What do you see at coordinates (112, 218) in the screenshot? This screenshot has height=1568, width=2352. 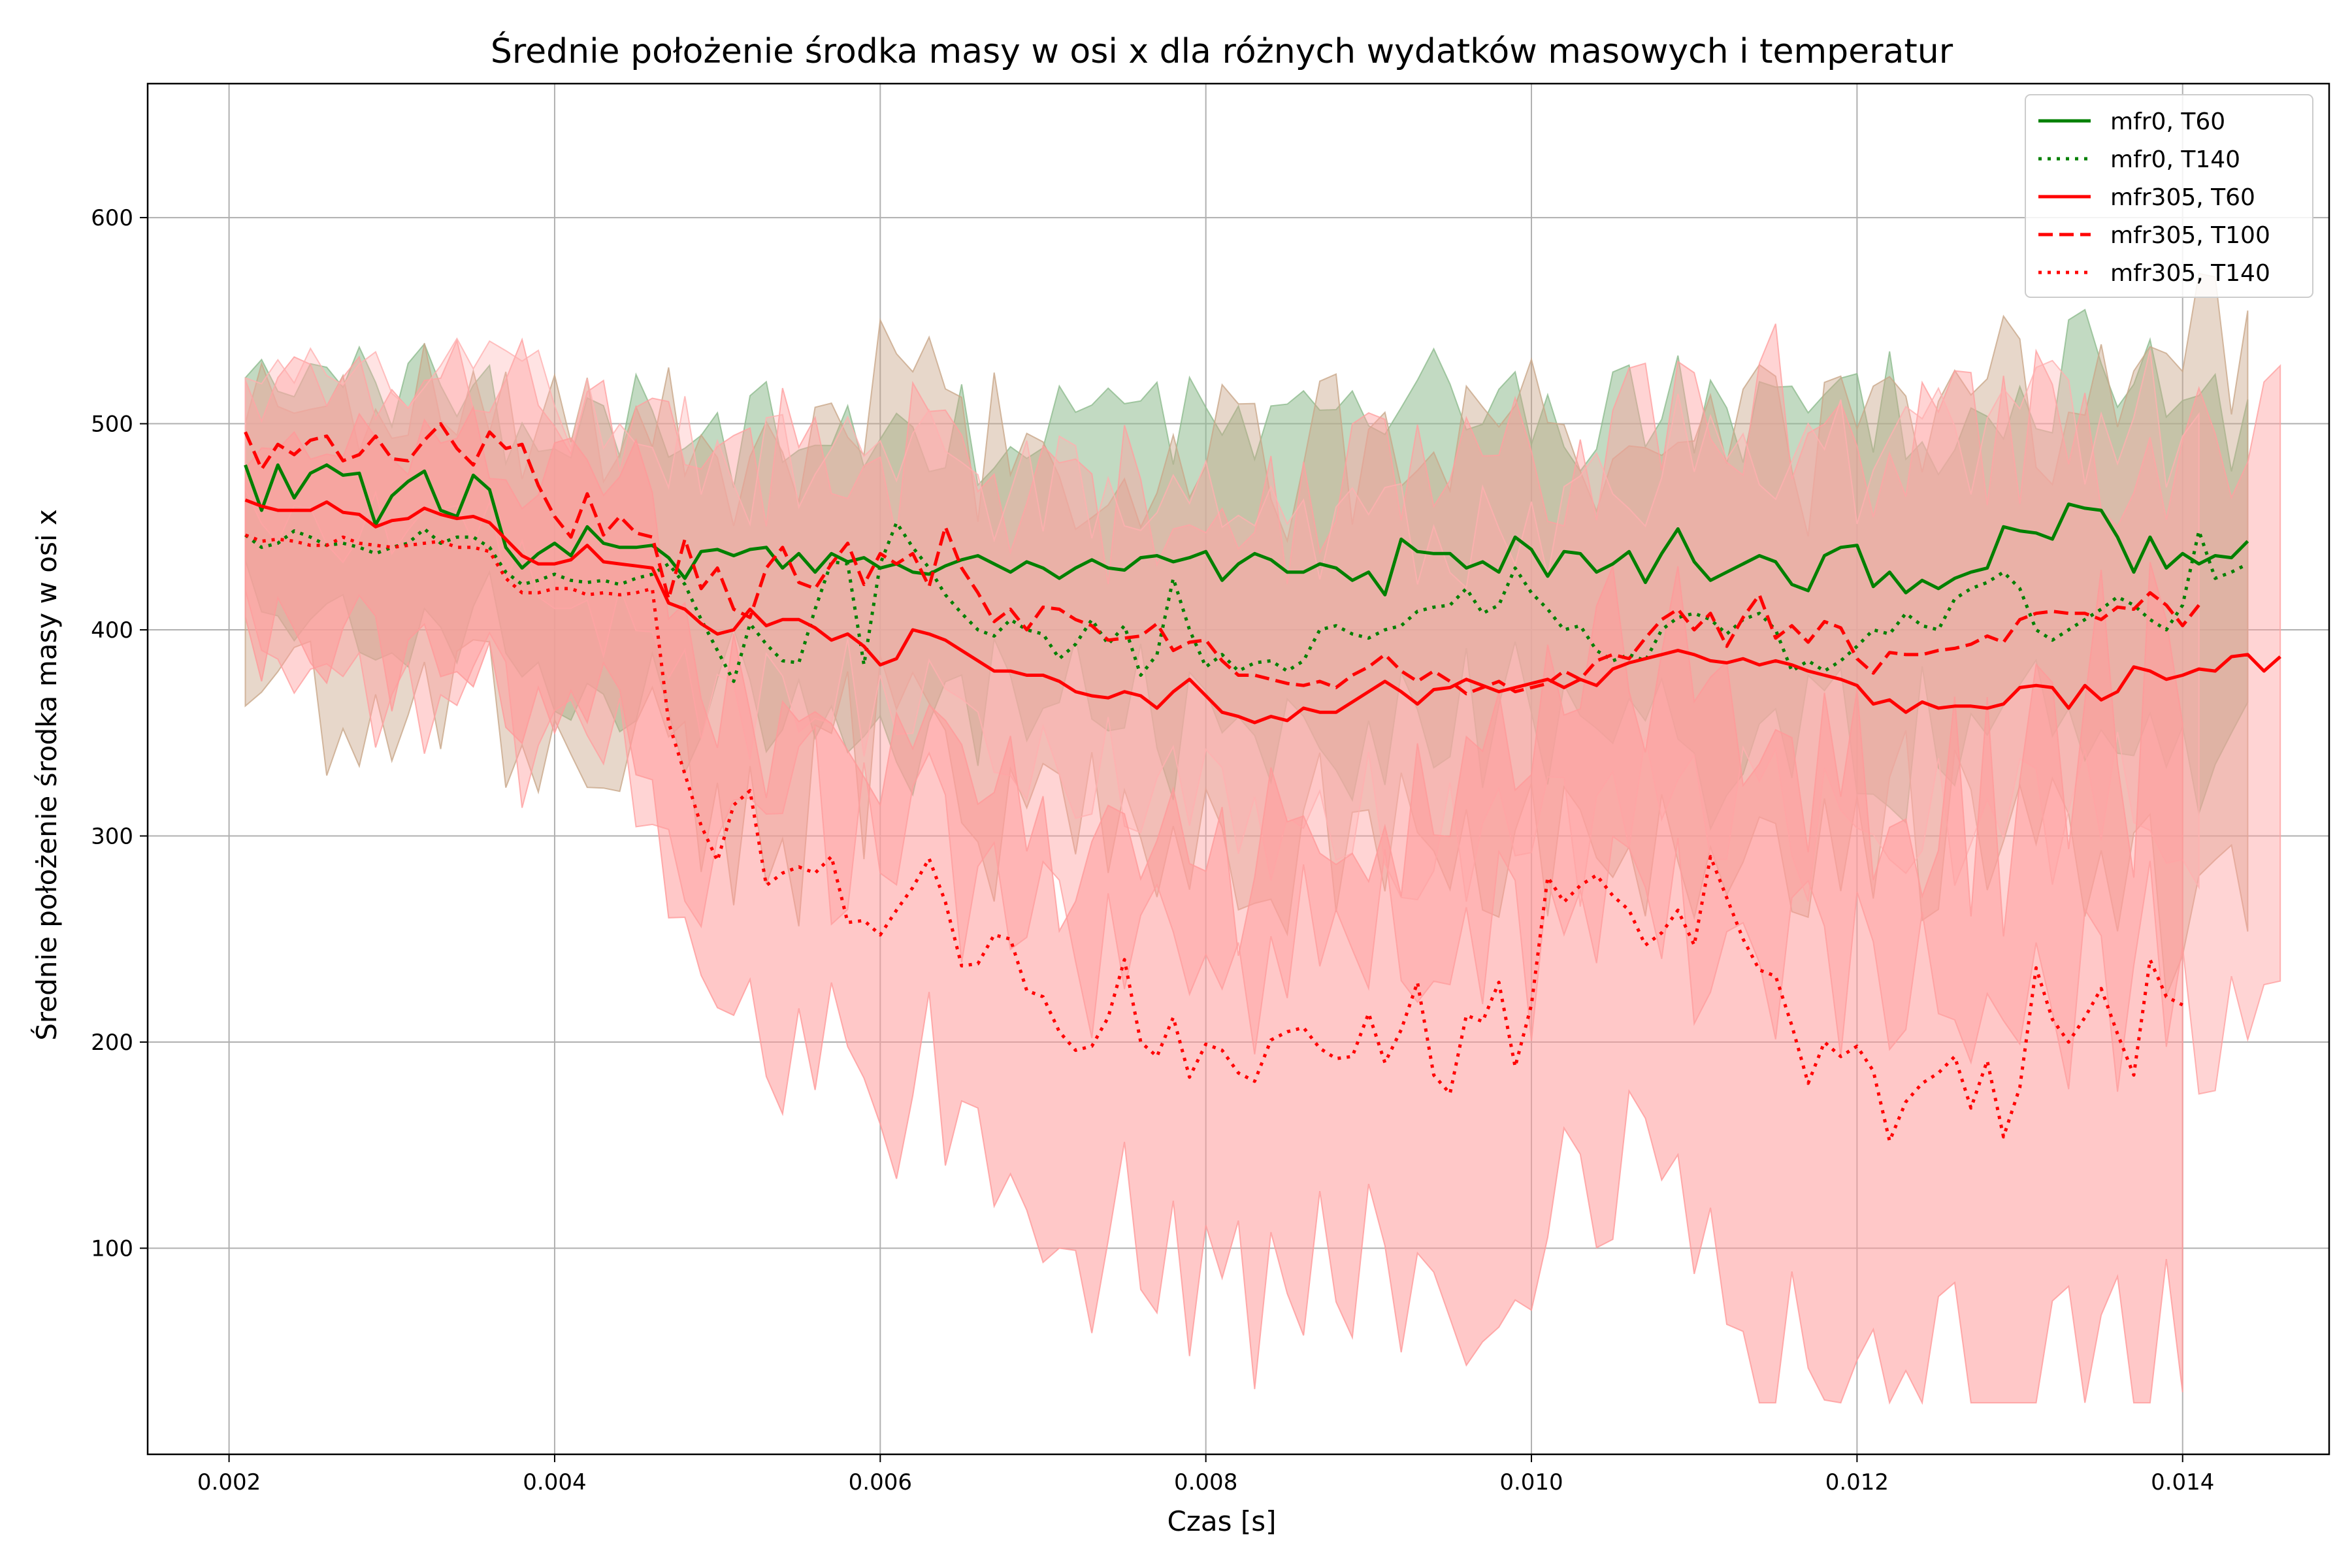 I see `y-tick-label: 600` at bounding box center [112, 218].